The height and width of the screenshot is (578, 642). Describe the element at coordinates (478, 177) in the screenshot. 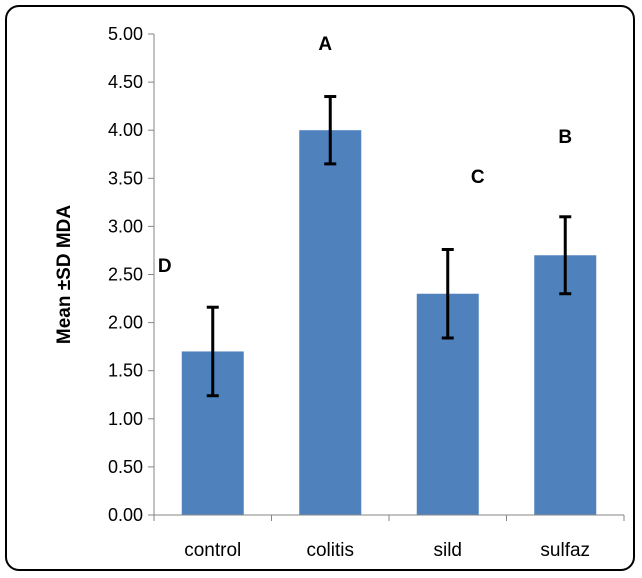

I see `annotation-sild: C` at that location.